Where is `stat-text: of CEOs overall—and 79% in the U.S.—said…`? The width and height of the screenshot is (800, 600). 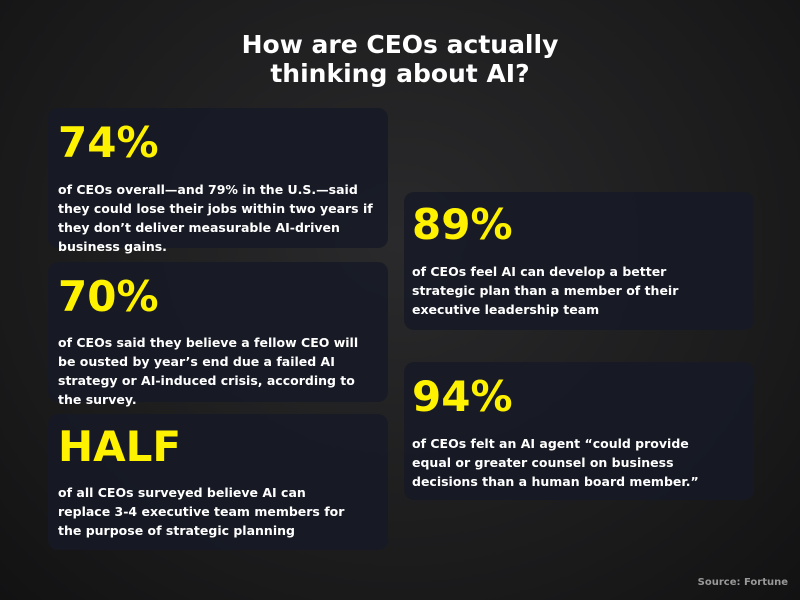 stat-text: of CEOs overall—and 79% in the U.S.—said… is located at coordinates (215, 218).